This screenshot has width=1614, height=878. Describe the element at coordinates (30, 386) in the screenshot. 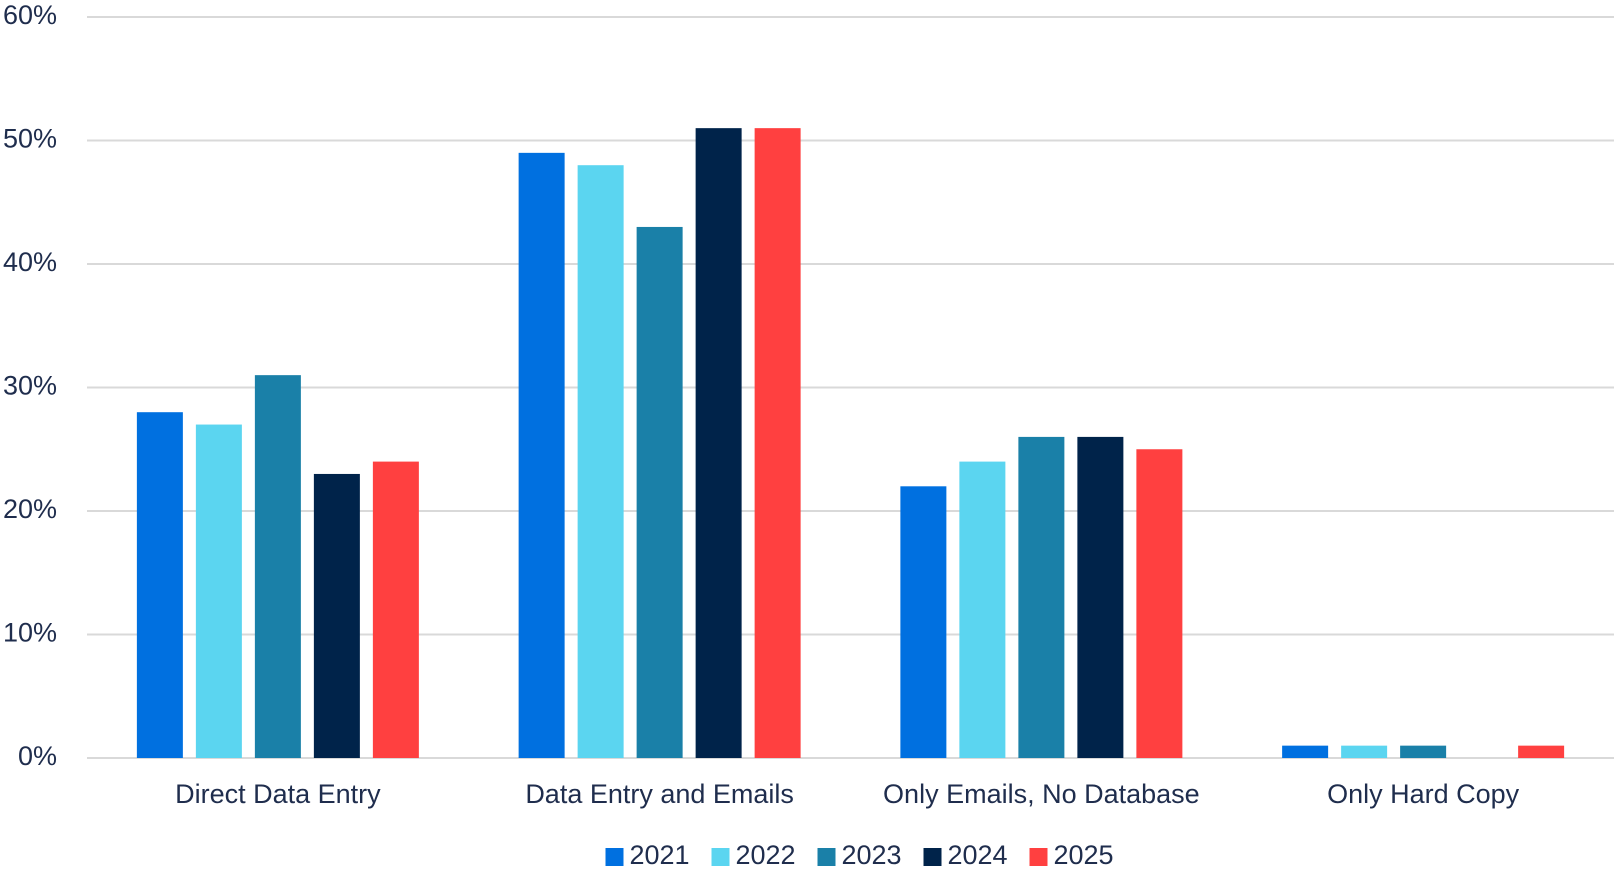

I see `y-tick-label: 30%` at that location.